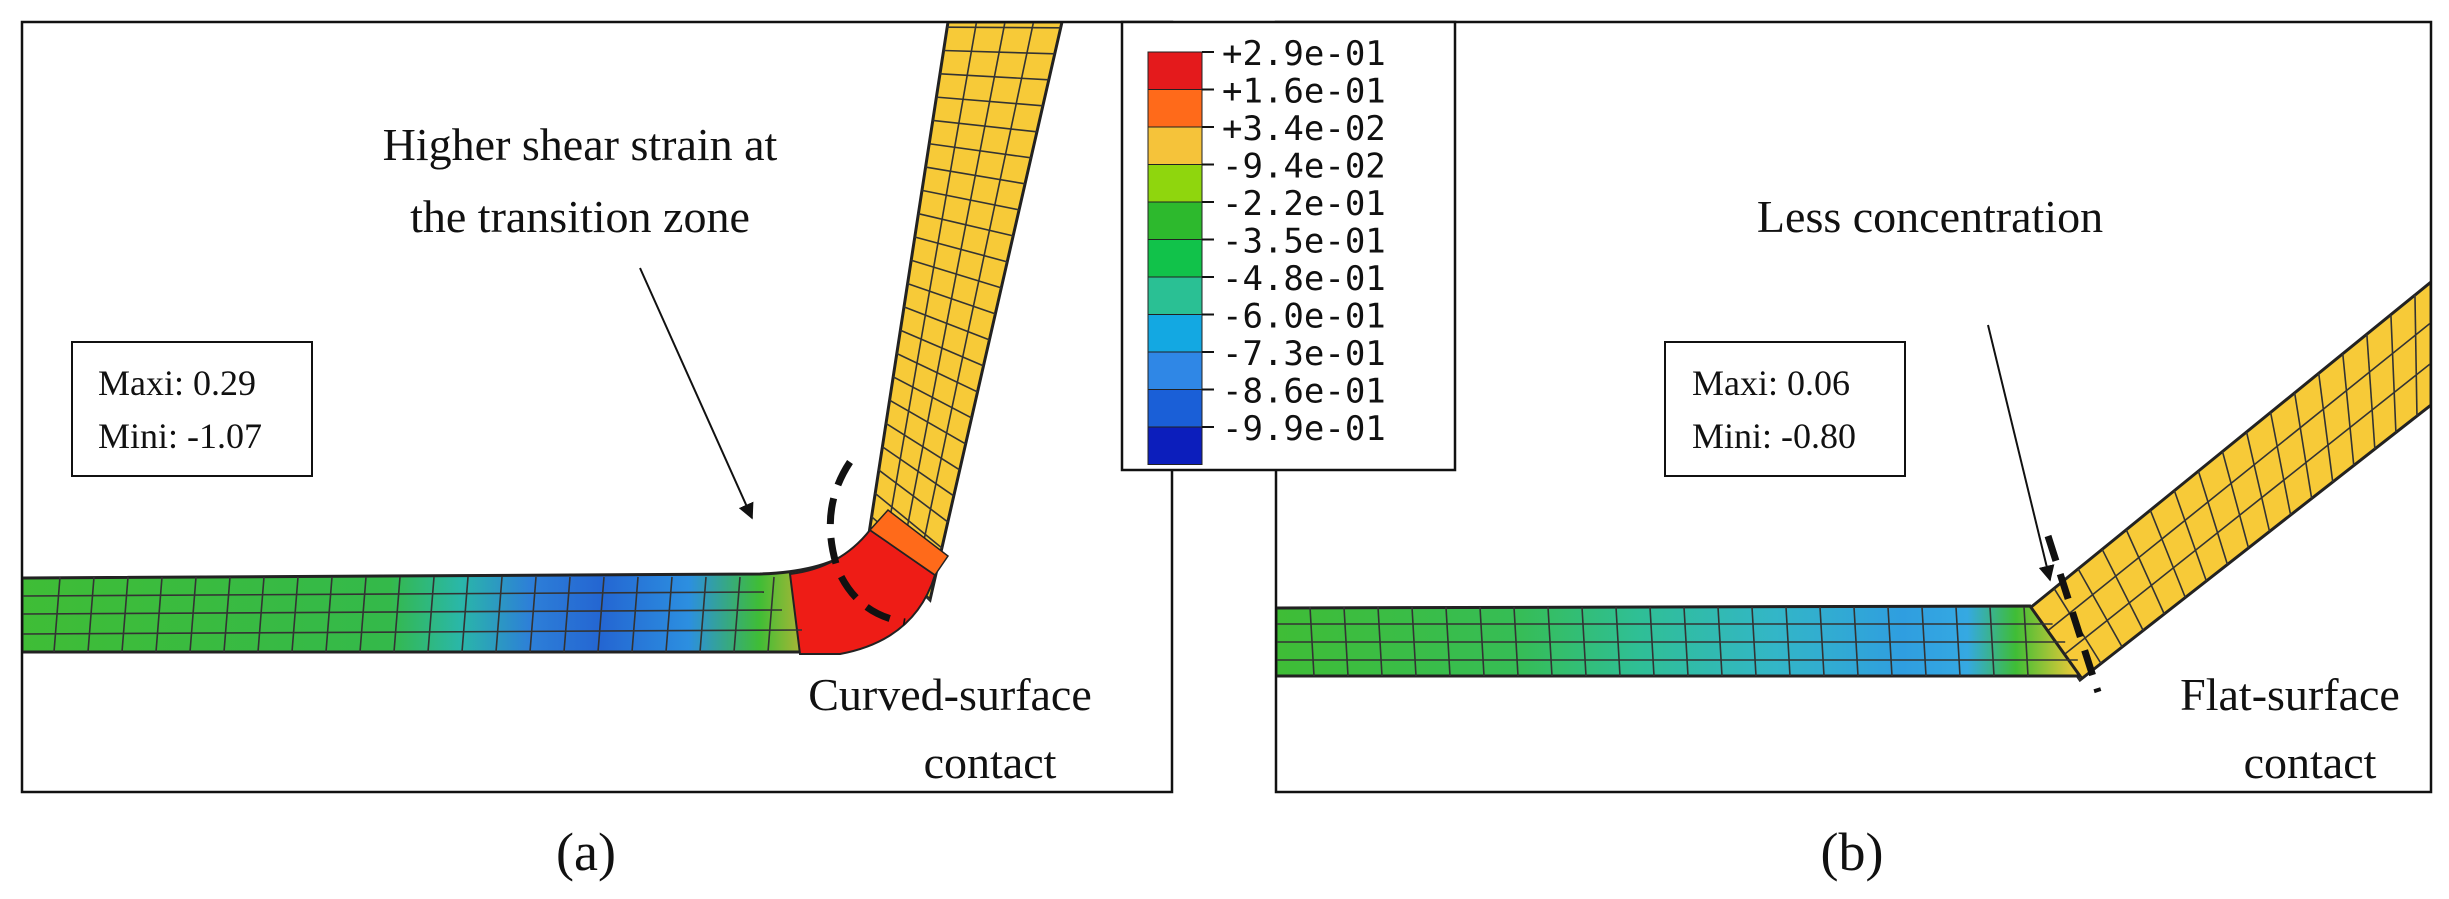 This screenshot has width=2449, height=899. Describe the element at coordinates (580, 216) in the screenshot. I see `panel-a-annotation-line2: the transition zone` at that location.